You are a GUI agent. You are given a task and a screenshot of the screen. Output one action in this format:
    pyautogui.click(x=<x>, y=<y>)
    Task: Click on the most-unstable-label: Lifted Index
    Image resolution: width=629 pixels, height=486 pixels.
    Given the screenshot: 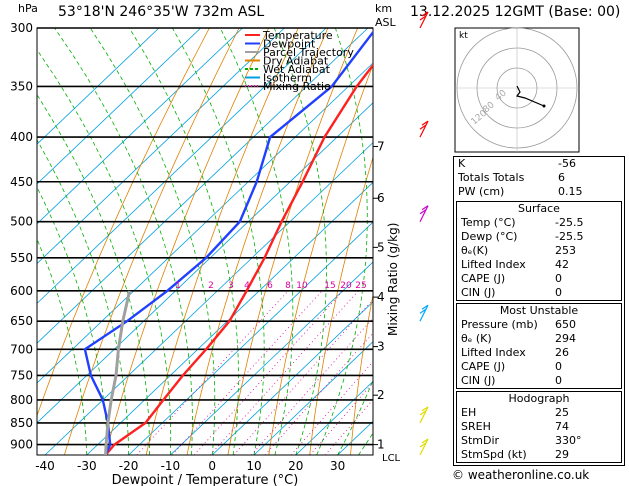 What is the action you would take?
    pyautogui.click(x=493, y=352)
    